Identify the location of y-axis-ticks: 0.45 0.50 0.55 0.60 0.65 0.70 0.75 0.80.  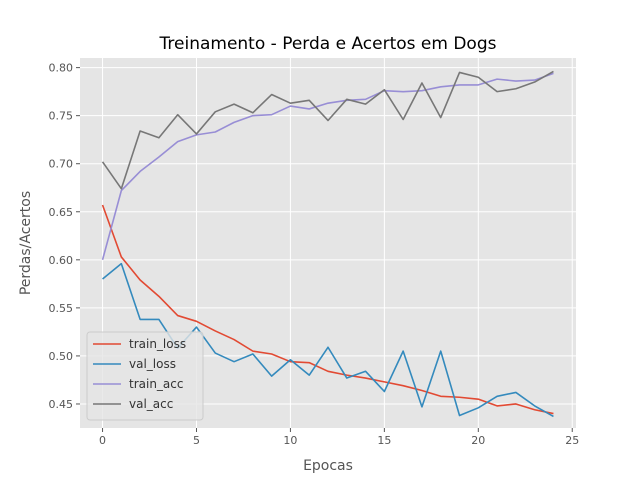
(64, 236).